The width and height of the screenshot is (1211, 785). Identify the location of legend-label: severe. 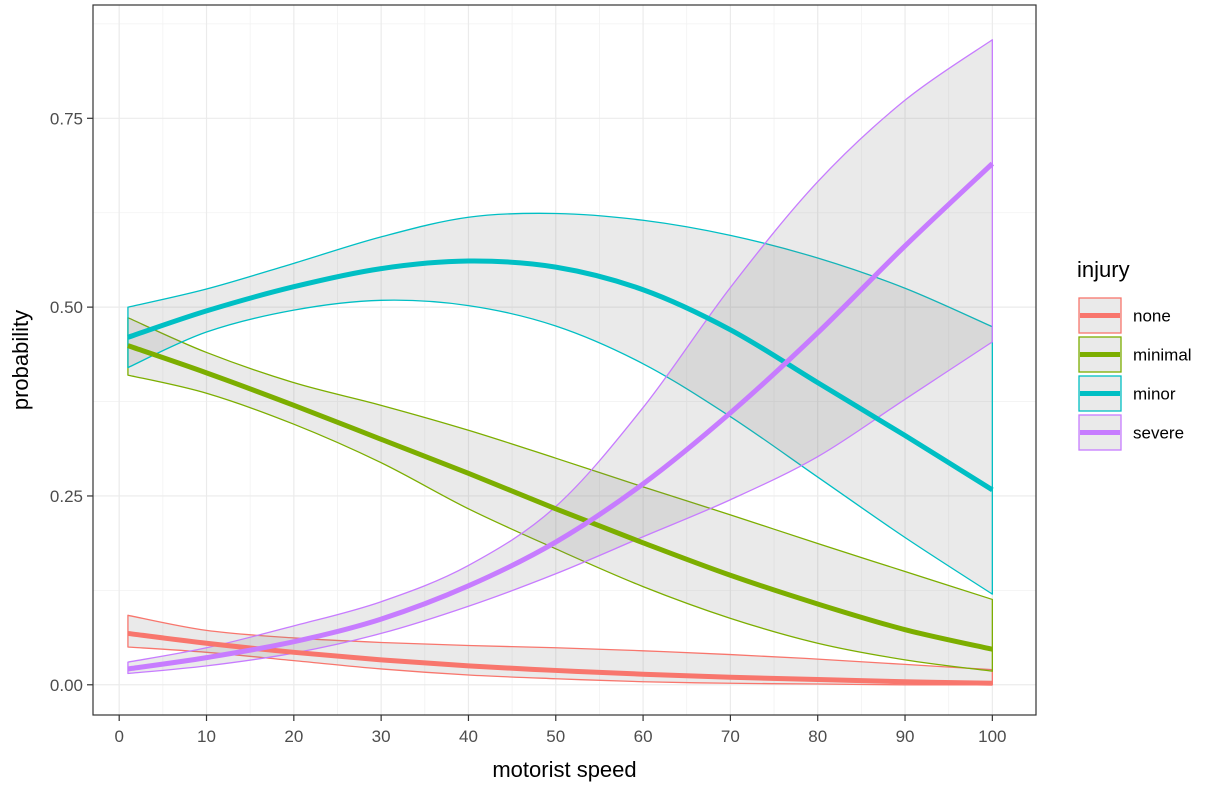
(1158, 433).